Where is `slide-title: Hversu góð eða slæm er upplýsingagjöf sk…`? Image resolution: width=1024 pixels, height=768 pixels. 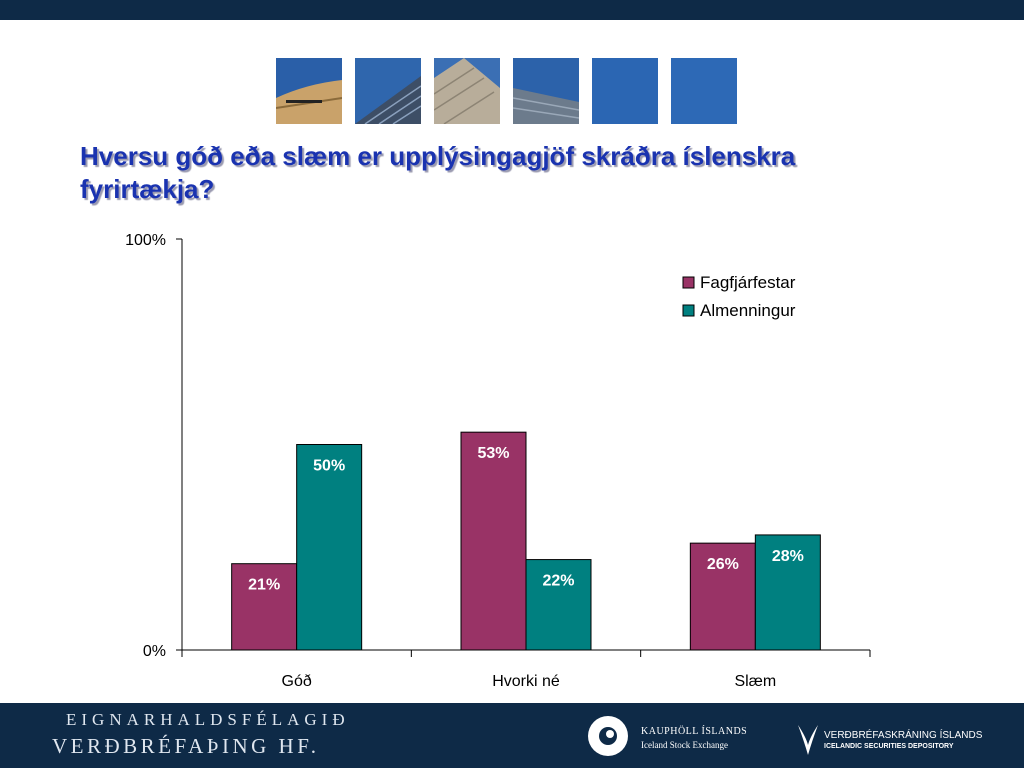
slide-title: Hversu góð eða slæm er upplýsingagjöf sk… is located at coordinates (438, 172).